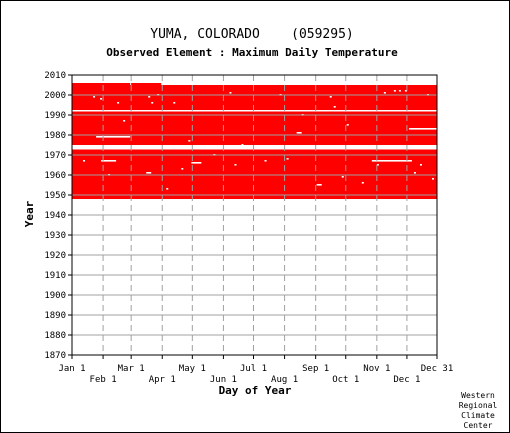  Describe the element at coordinates (55, 256) in the screenshot. I see `y-tick-label: 1920` at that location.